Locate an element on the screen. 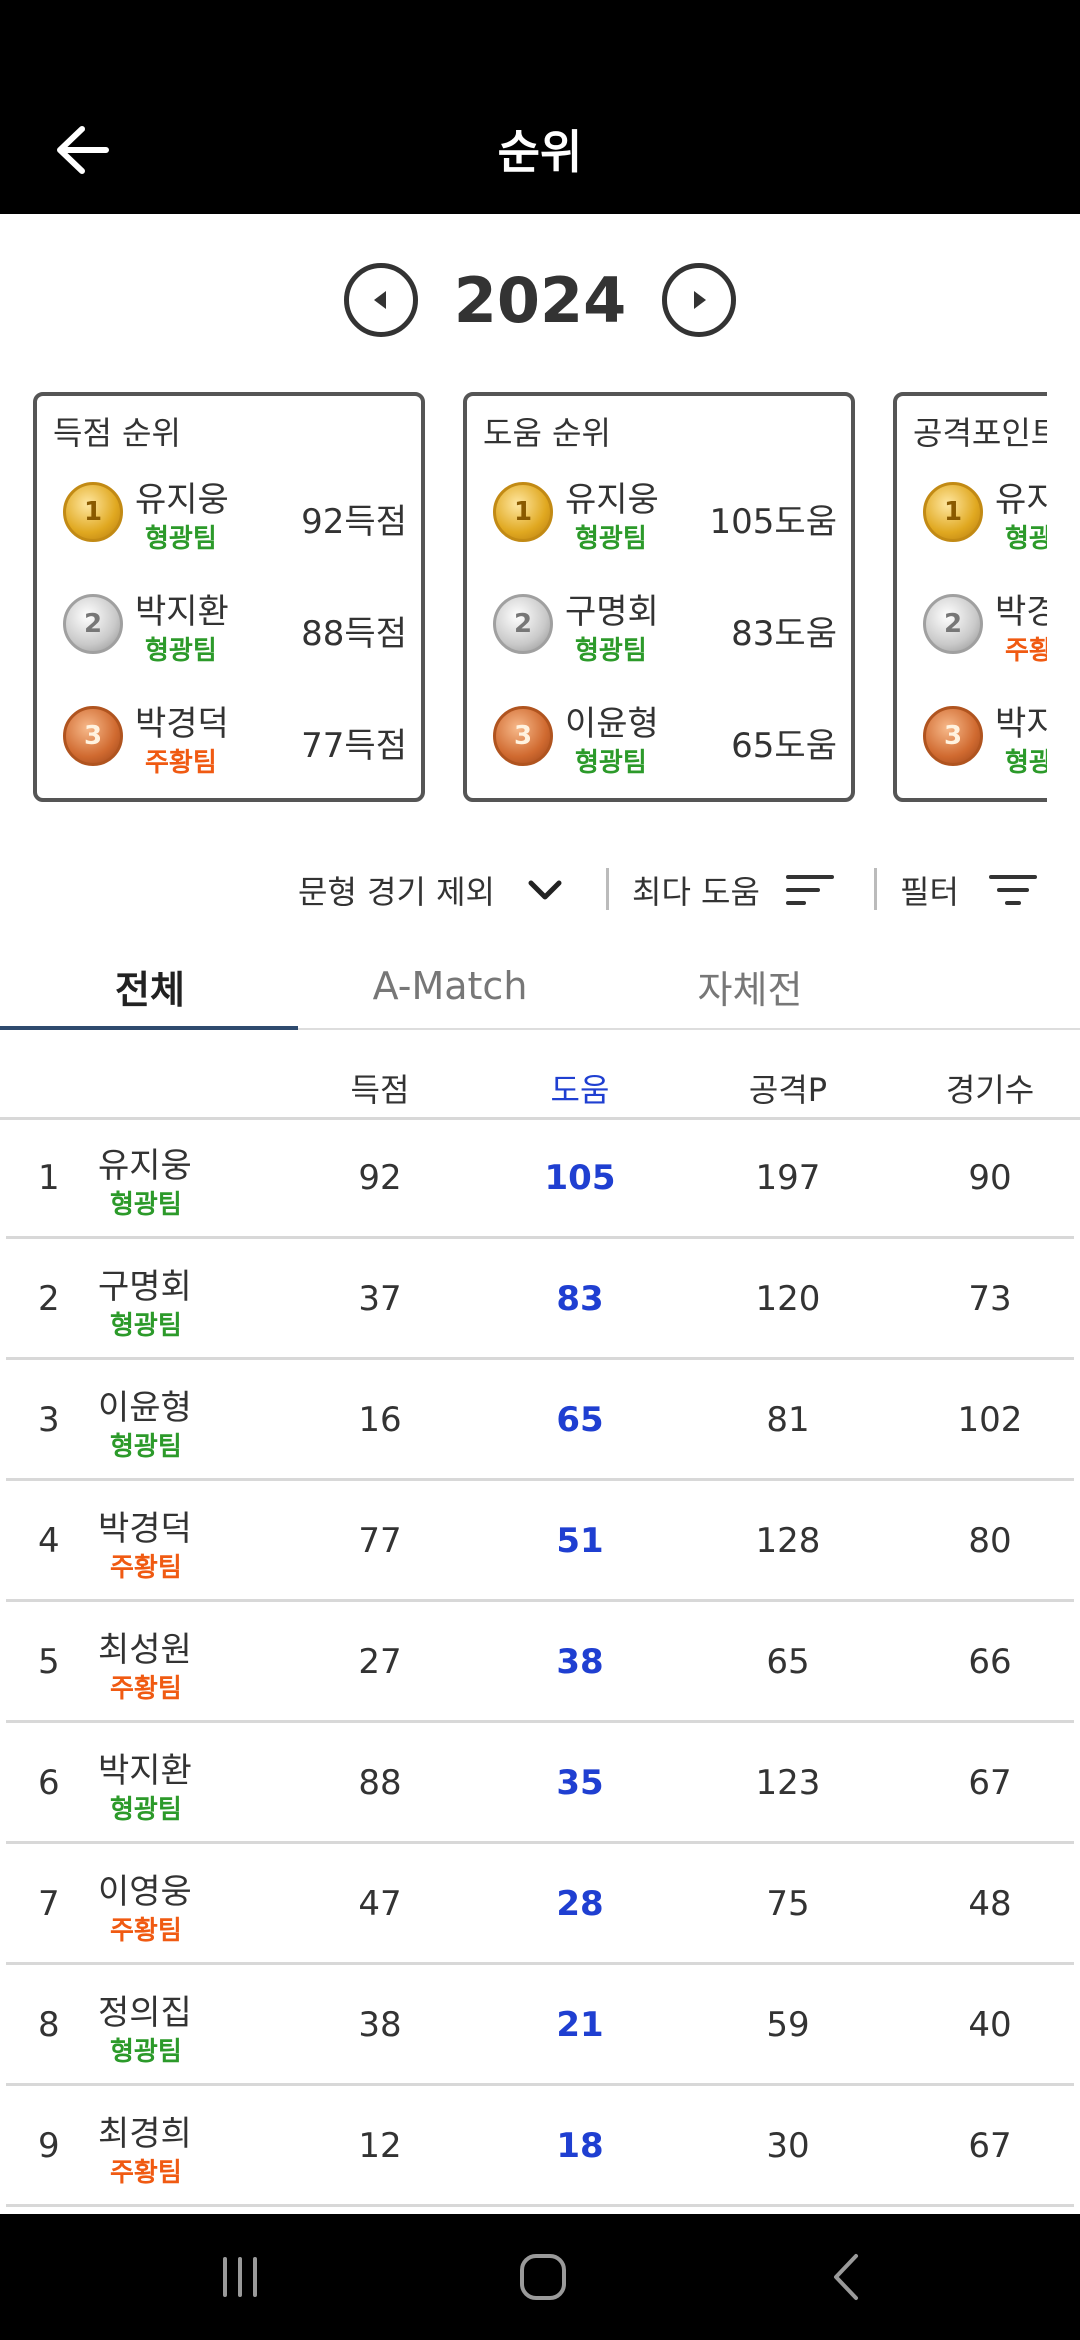  row-assists: 105 is located at coordinates (580, 1178).